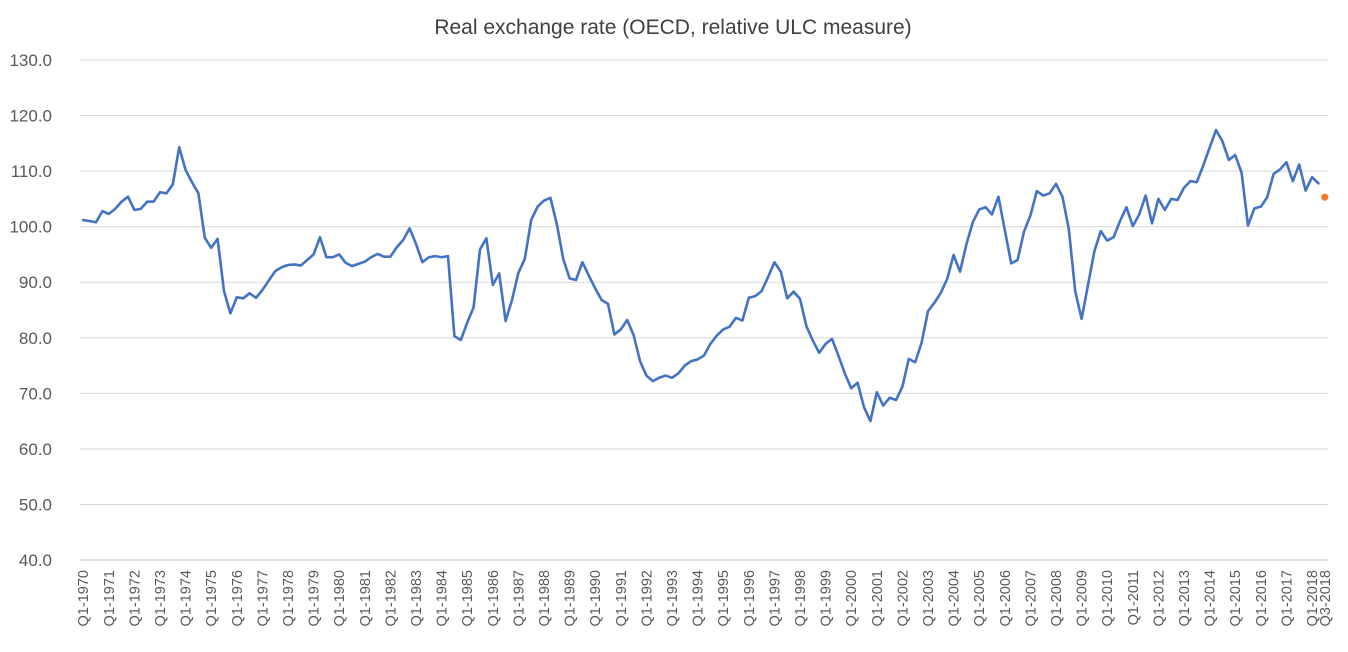  I want to click on x-tick-label: Q1-2004, so click(955, 598).